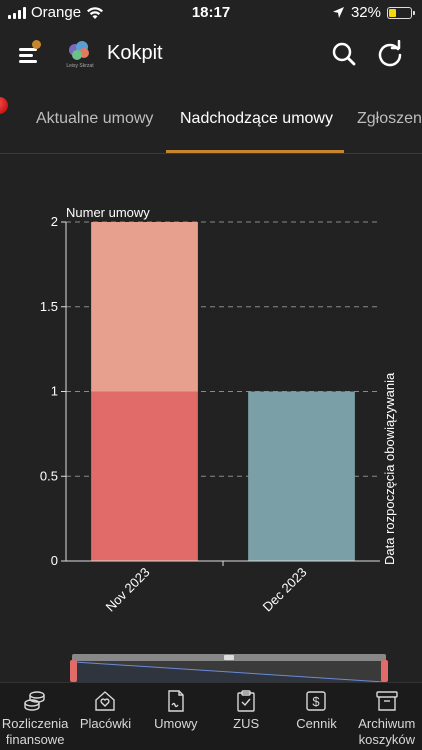 This screenshot has width=422, height=750. I want to click on y-tick-label: 0.5, so click(49, 475).